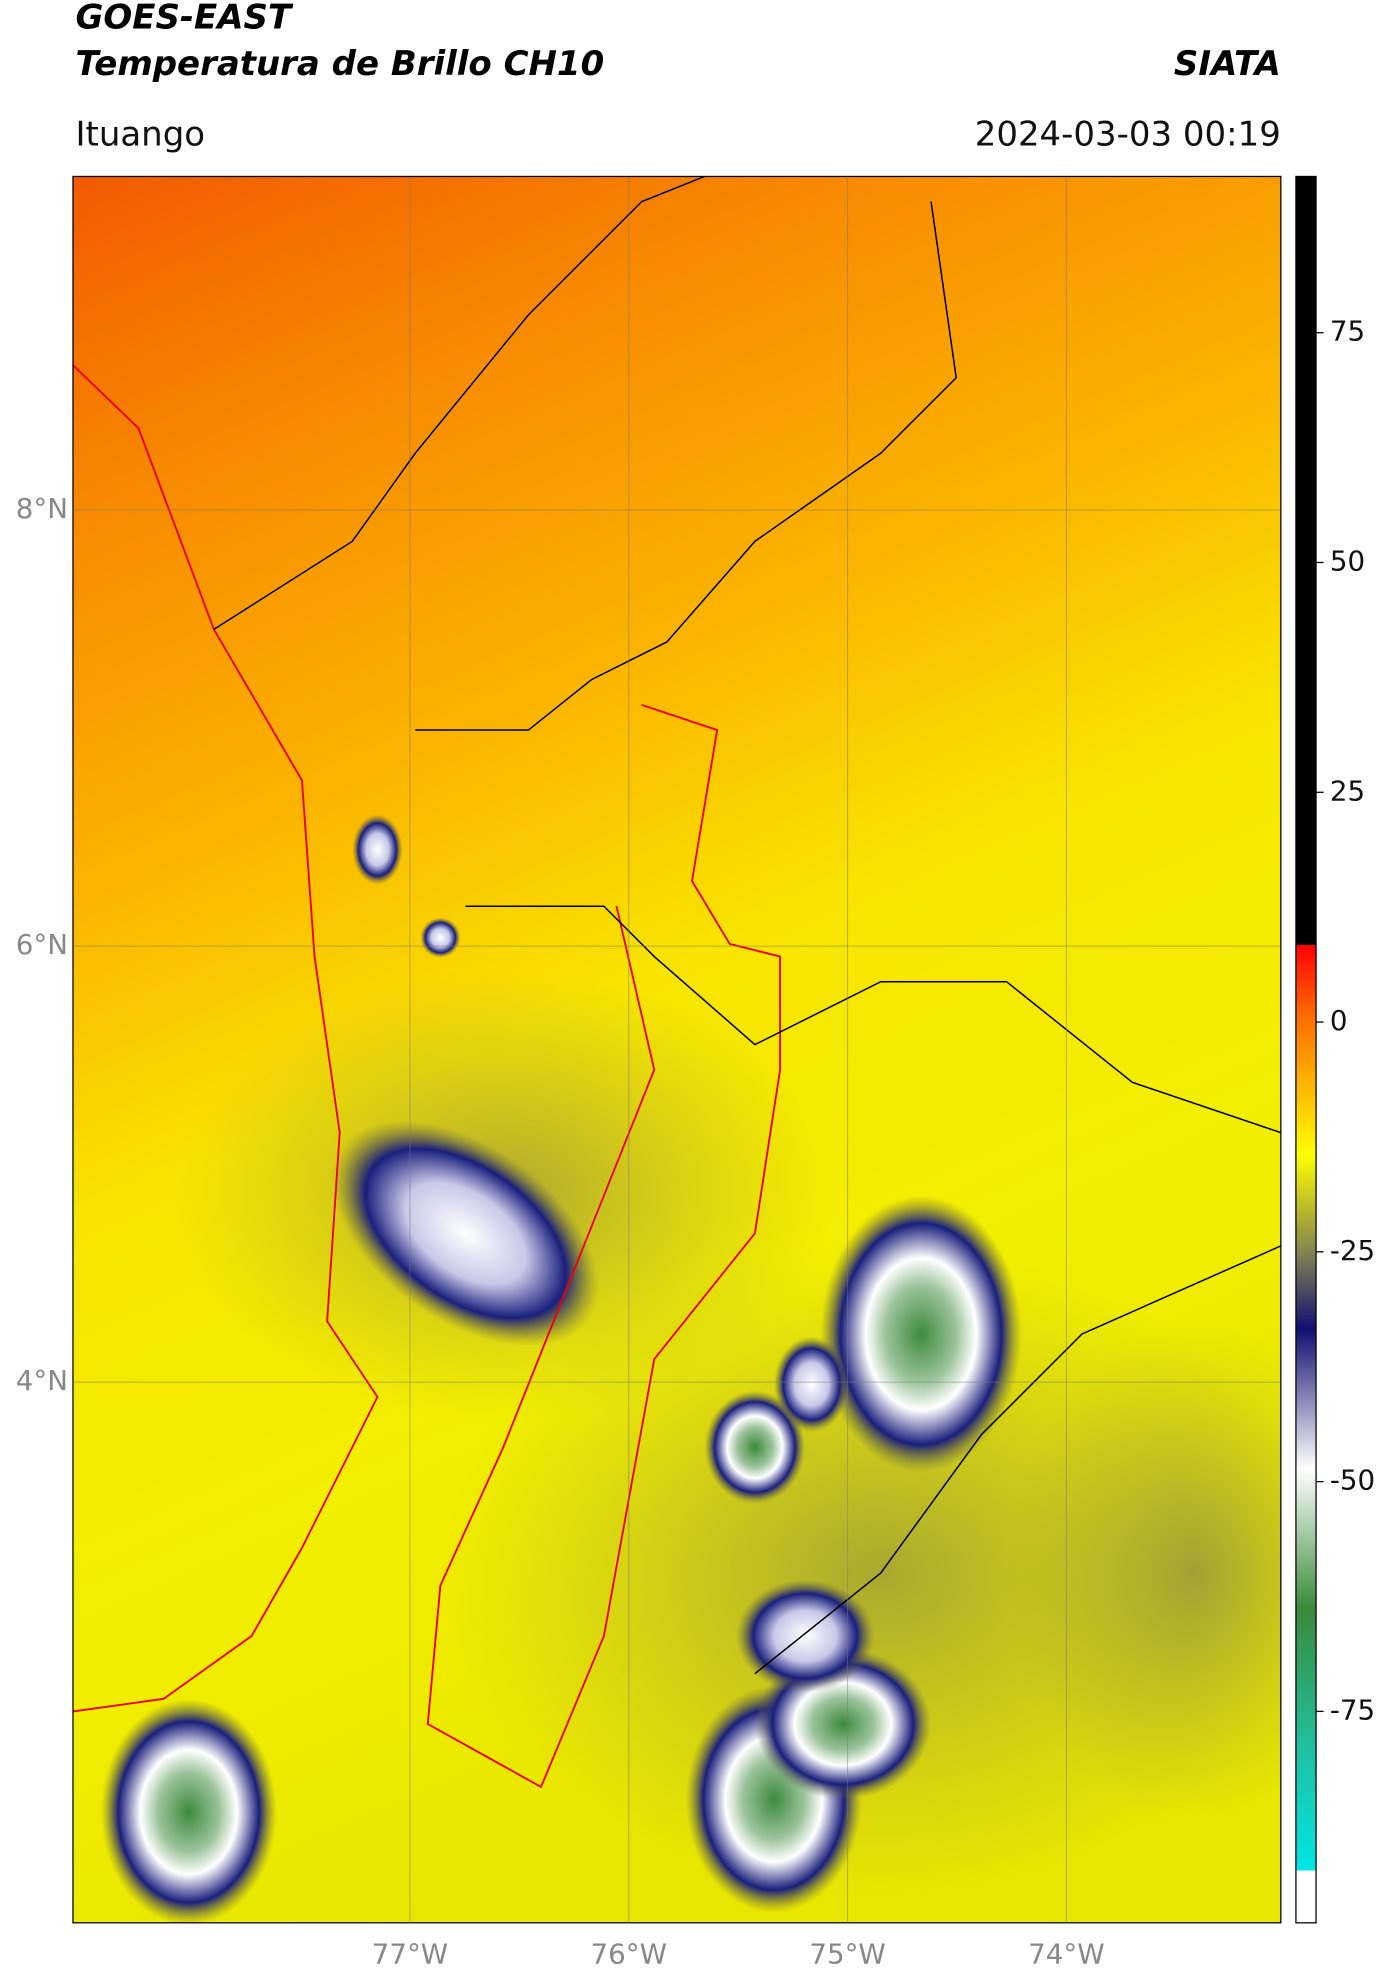 The width and height of the screenshot is (1384, 1981). I want to click on location: Ituango, so click(140, 135).